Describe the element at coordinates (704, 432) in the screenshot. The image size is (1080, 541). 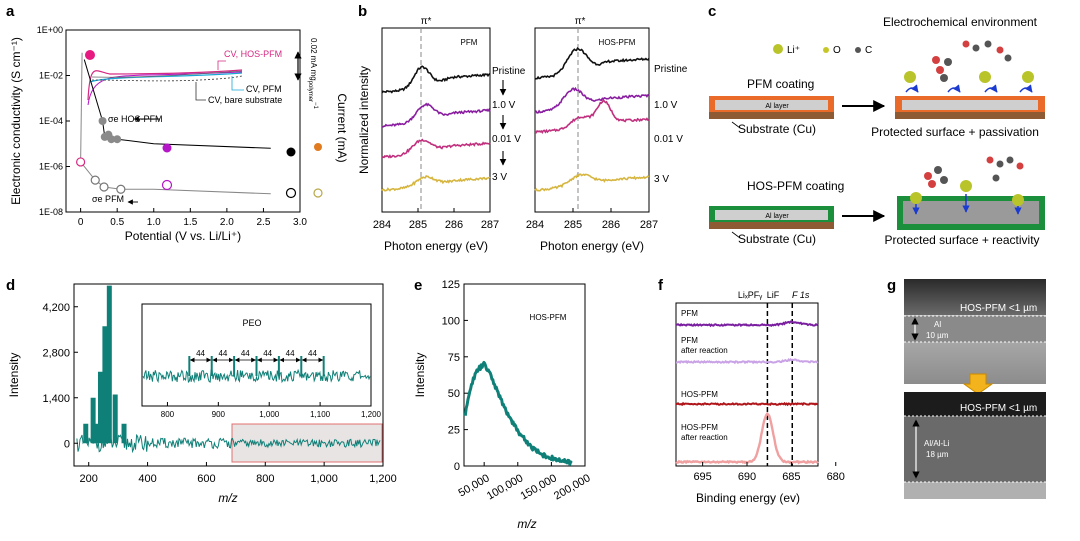
I see `label-hos-after: HOS-PFM after reaction` at that location.